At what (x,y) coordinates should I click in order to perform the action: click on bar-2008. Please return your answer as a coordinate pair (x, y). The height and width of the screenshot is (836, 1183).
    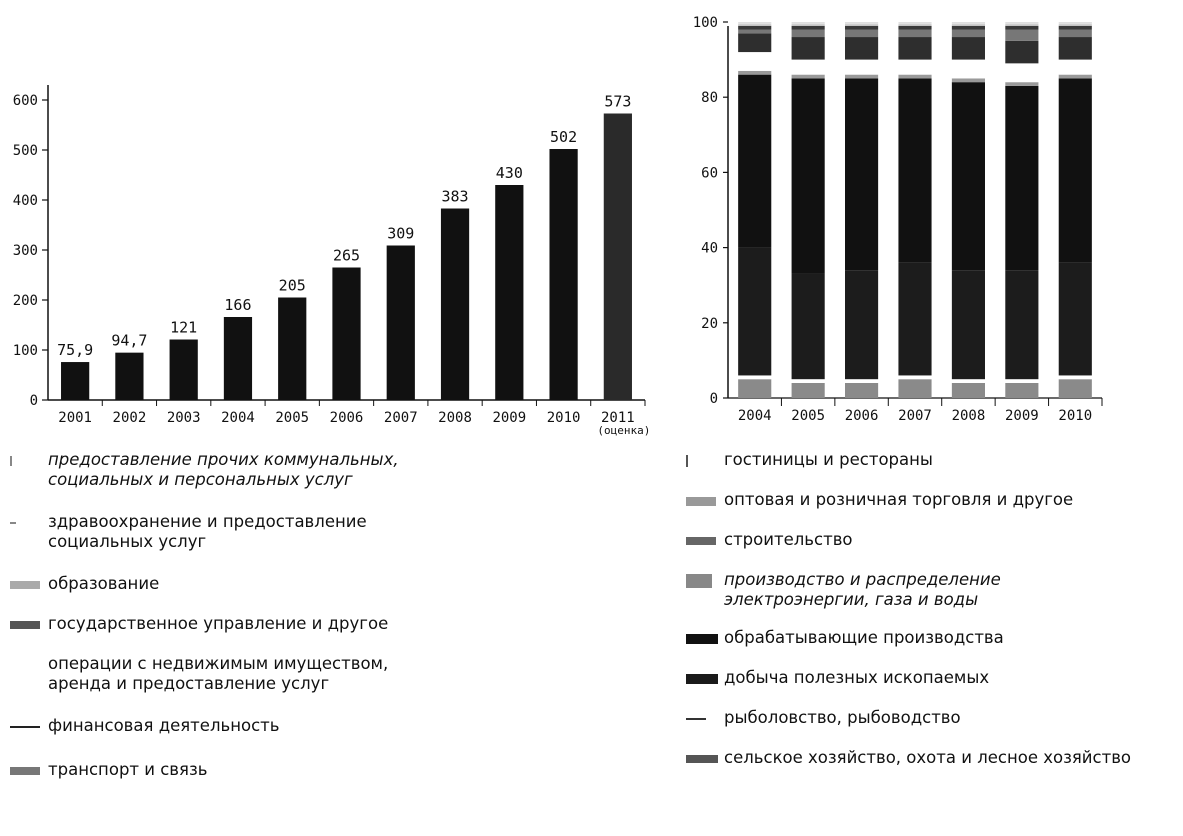
    Looking at the image, I should click on (455, 304).